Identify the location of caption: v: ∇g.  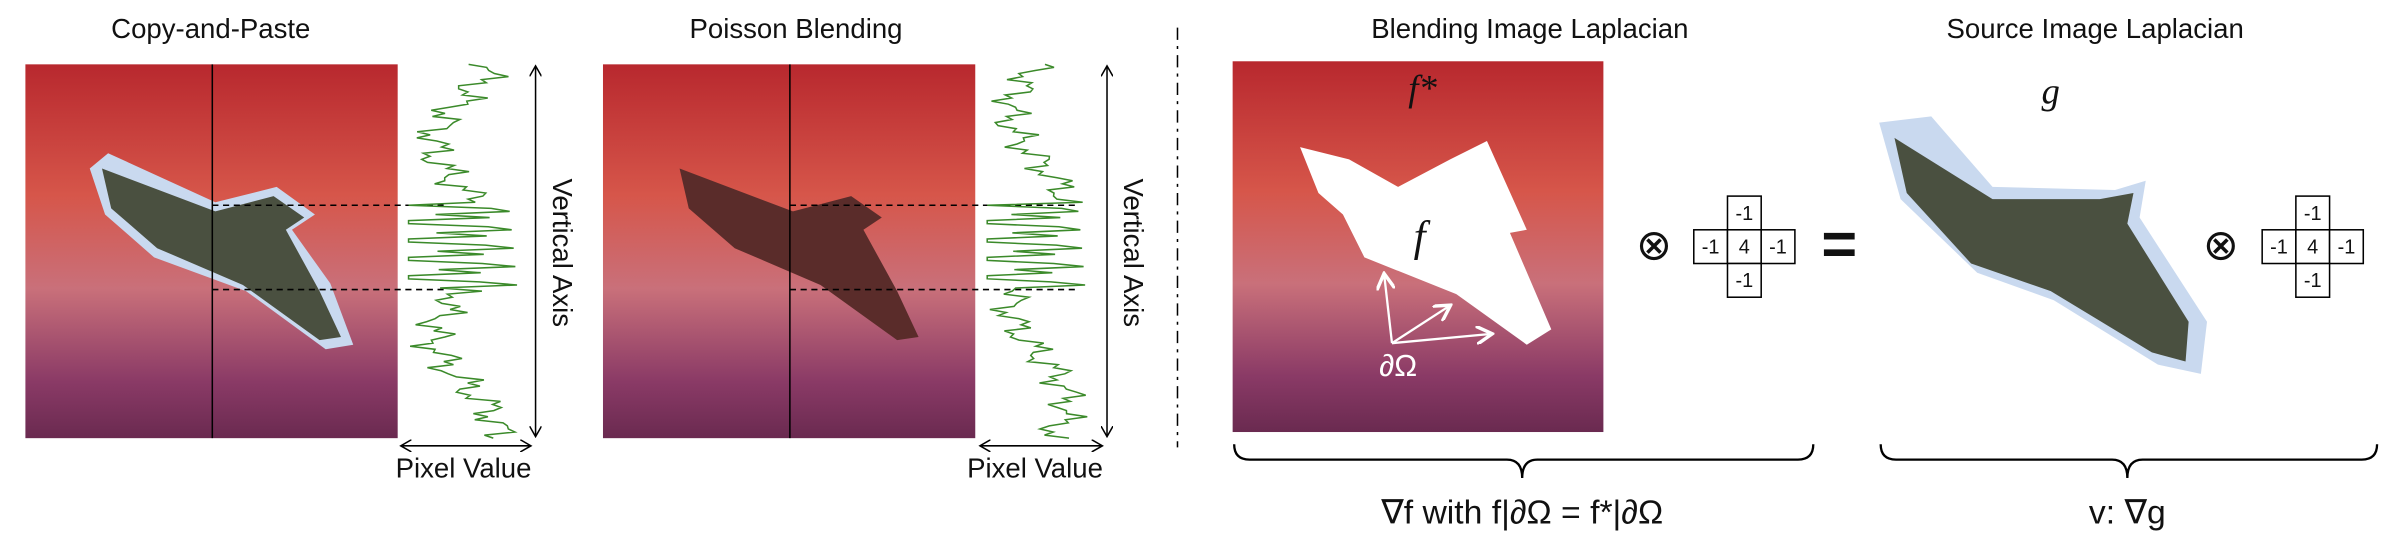
(2127, 513).